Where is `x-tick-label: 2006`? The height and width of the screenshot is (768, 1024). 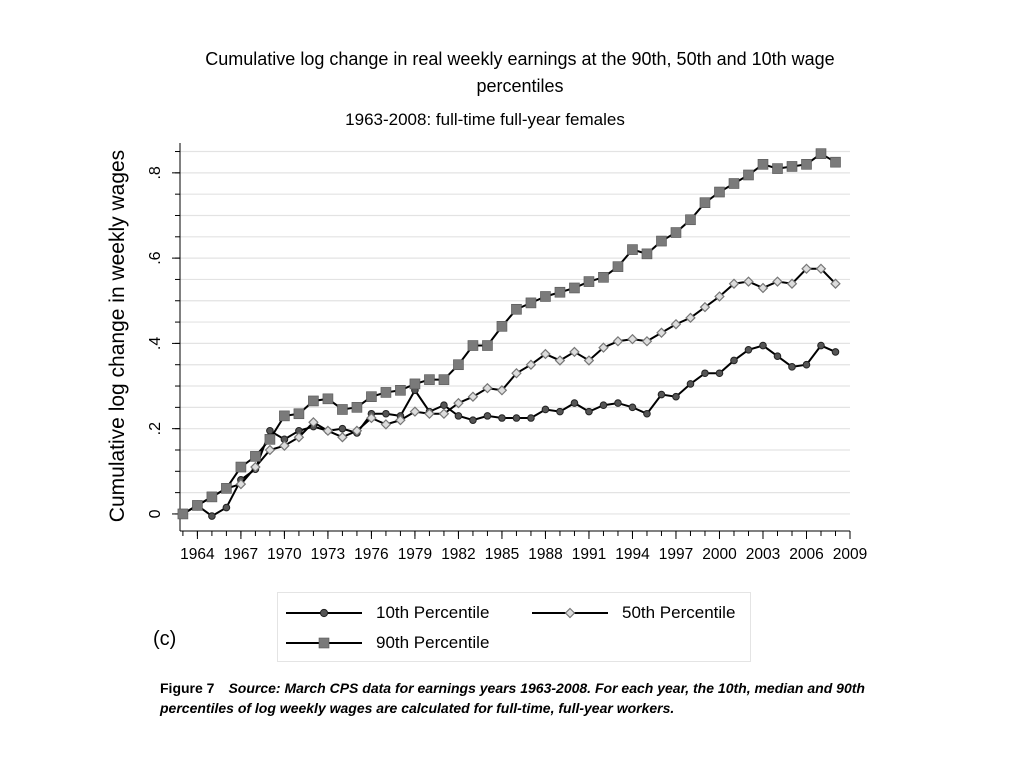
x-tick-label: 2006 is located at coordinates (806, 554).